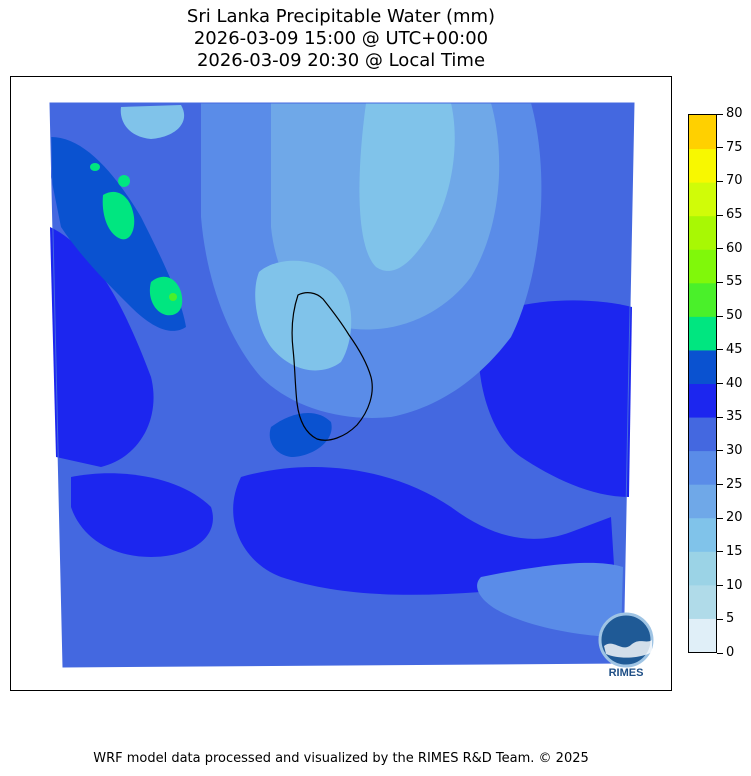  What do you see at coordinates (734, 484) in the screenshot?
I see `colorbar-tick-label: 25` at bounding box center [734, 484].